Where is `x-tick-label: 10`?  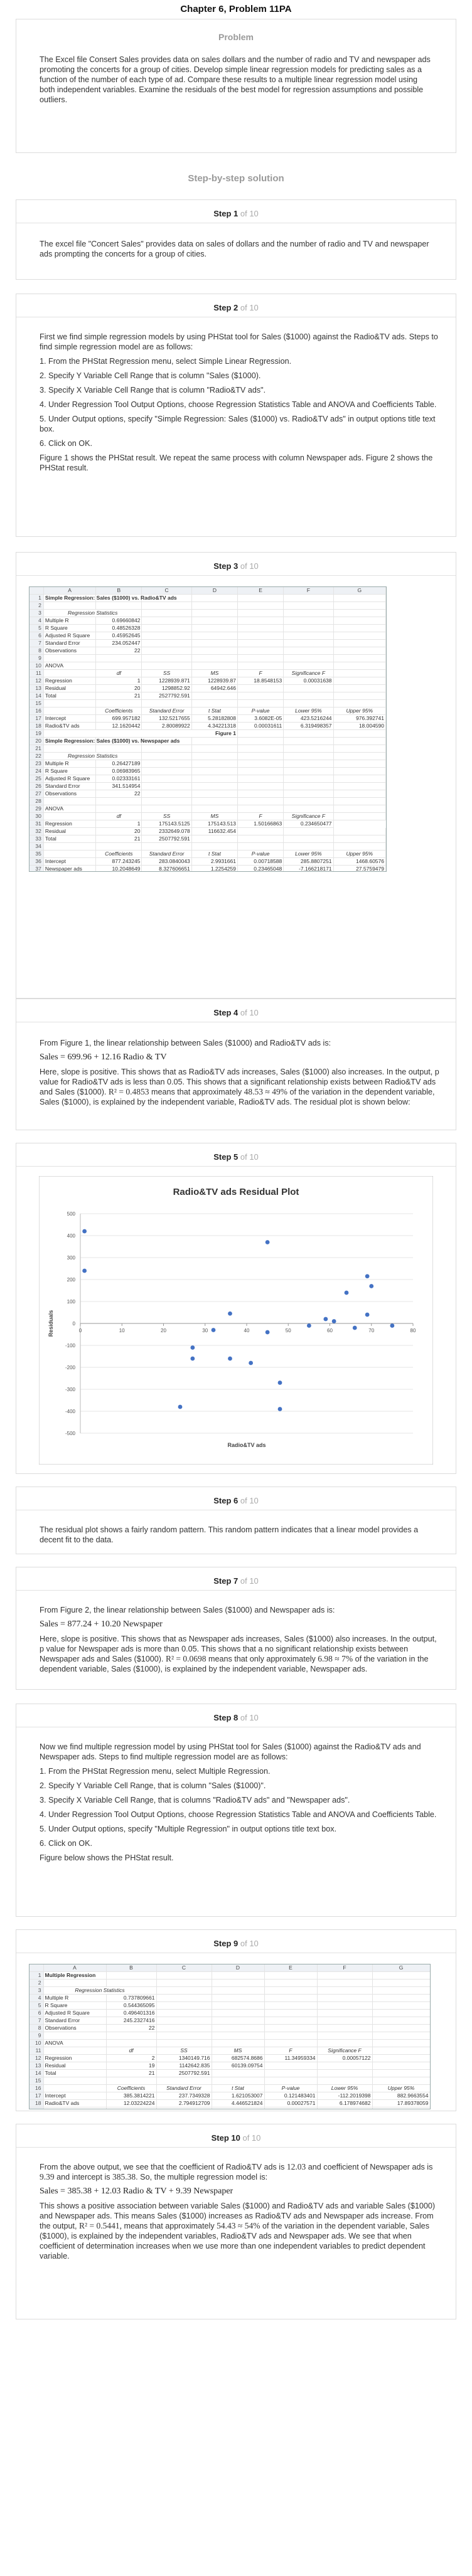 x-tick-label: 10 is located at coordinates (122, 1330).